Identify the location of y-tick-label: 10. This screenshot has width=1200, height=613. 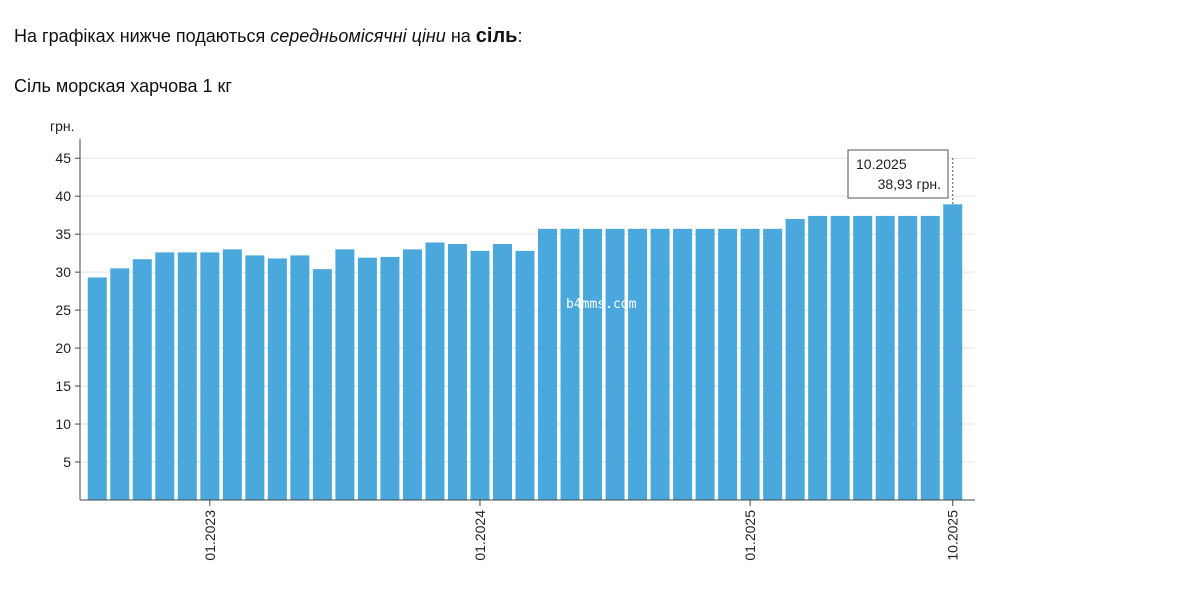
(63, 424).